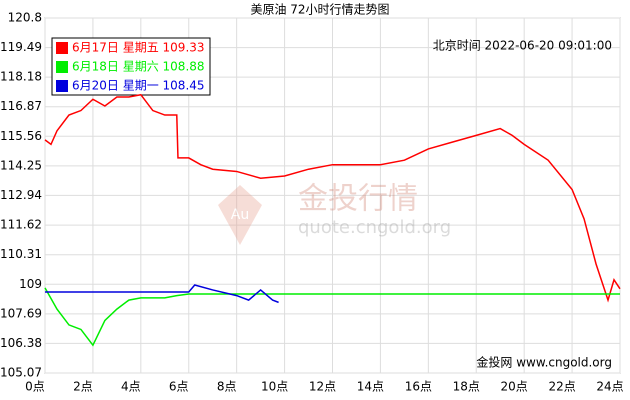  Describe the element at coordinates (138, 48) in the screenshot. I see `legend-label: 6月17日 星期五 109.33` at that location.